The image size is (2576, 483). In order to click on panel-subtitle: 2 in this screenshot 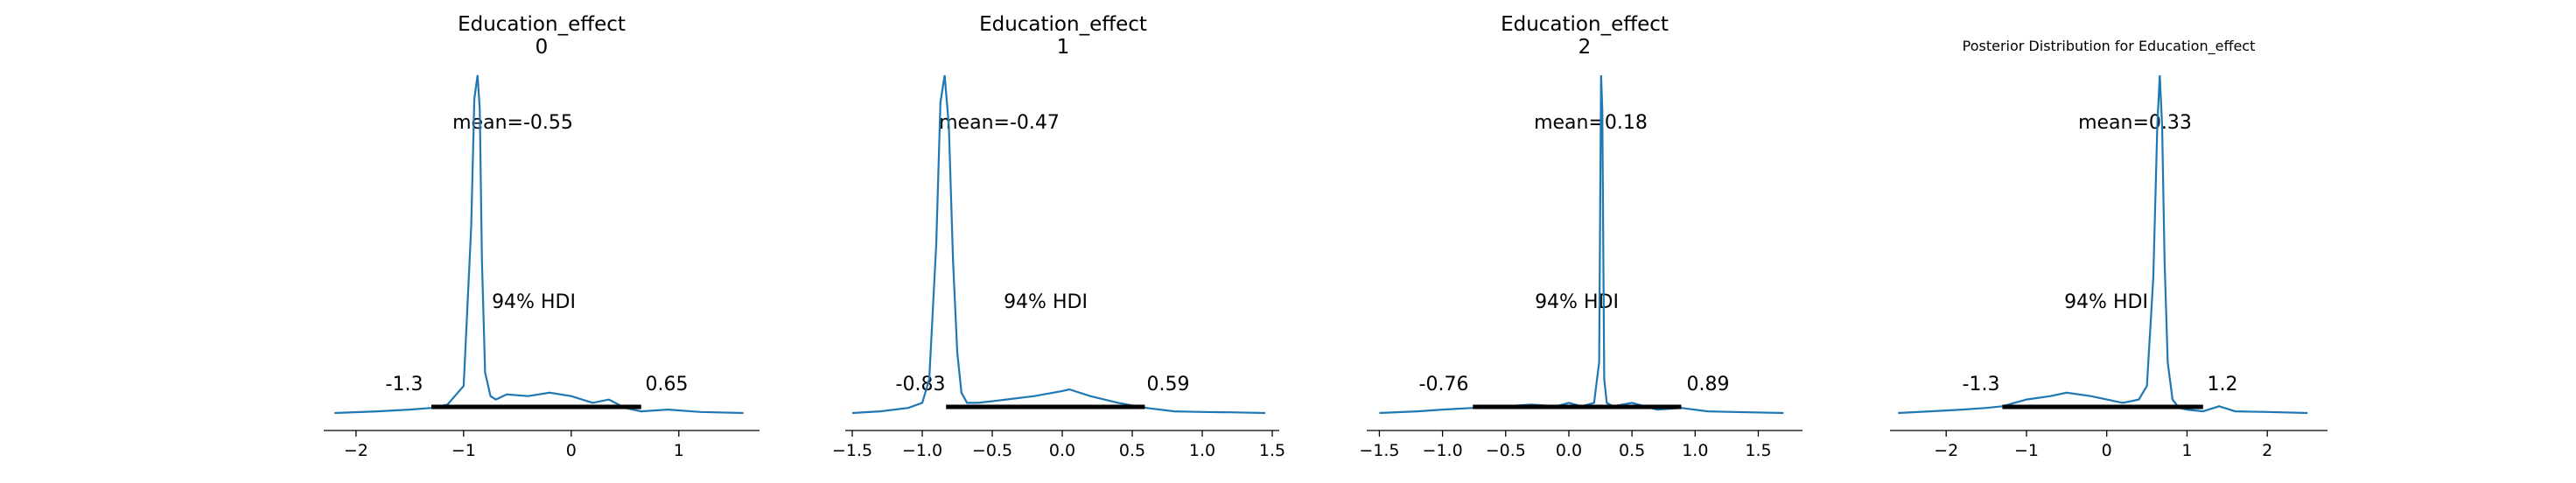, I will do `click(1585, 47)`.